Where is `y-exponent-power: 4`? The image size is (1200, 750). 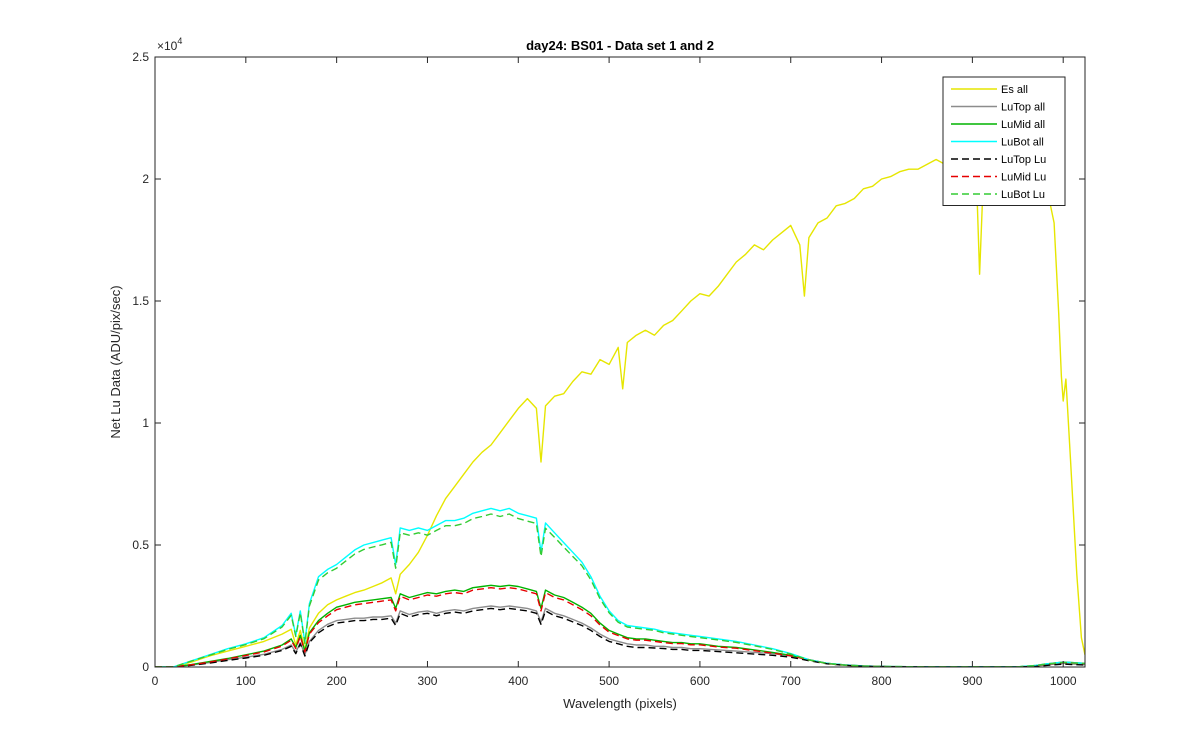
y-exponent-power: 4 is located at coordinates (179, 41).